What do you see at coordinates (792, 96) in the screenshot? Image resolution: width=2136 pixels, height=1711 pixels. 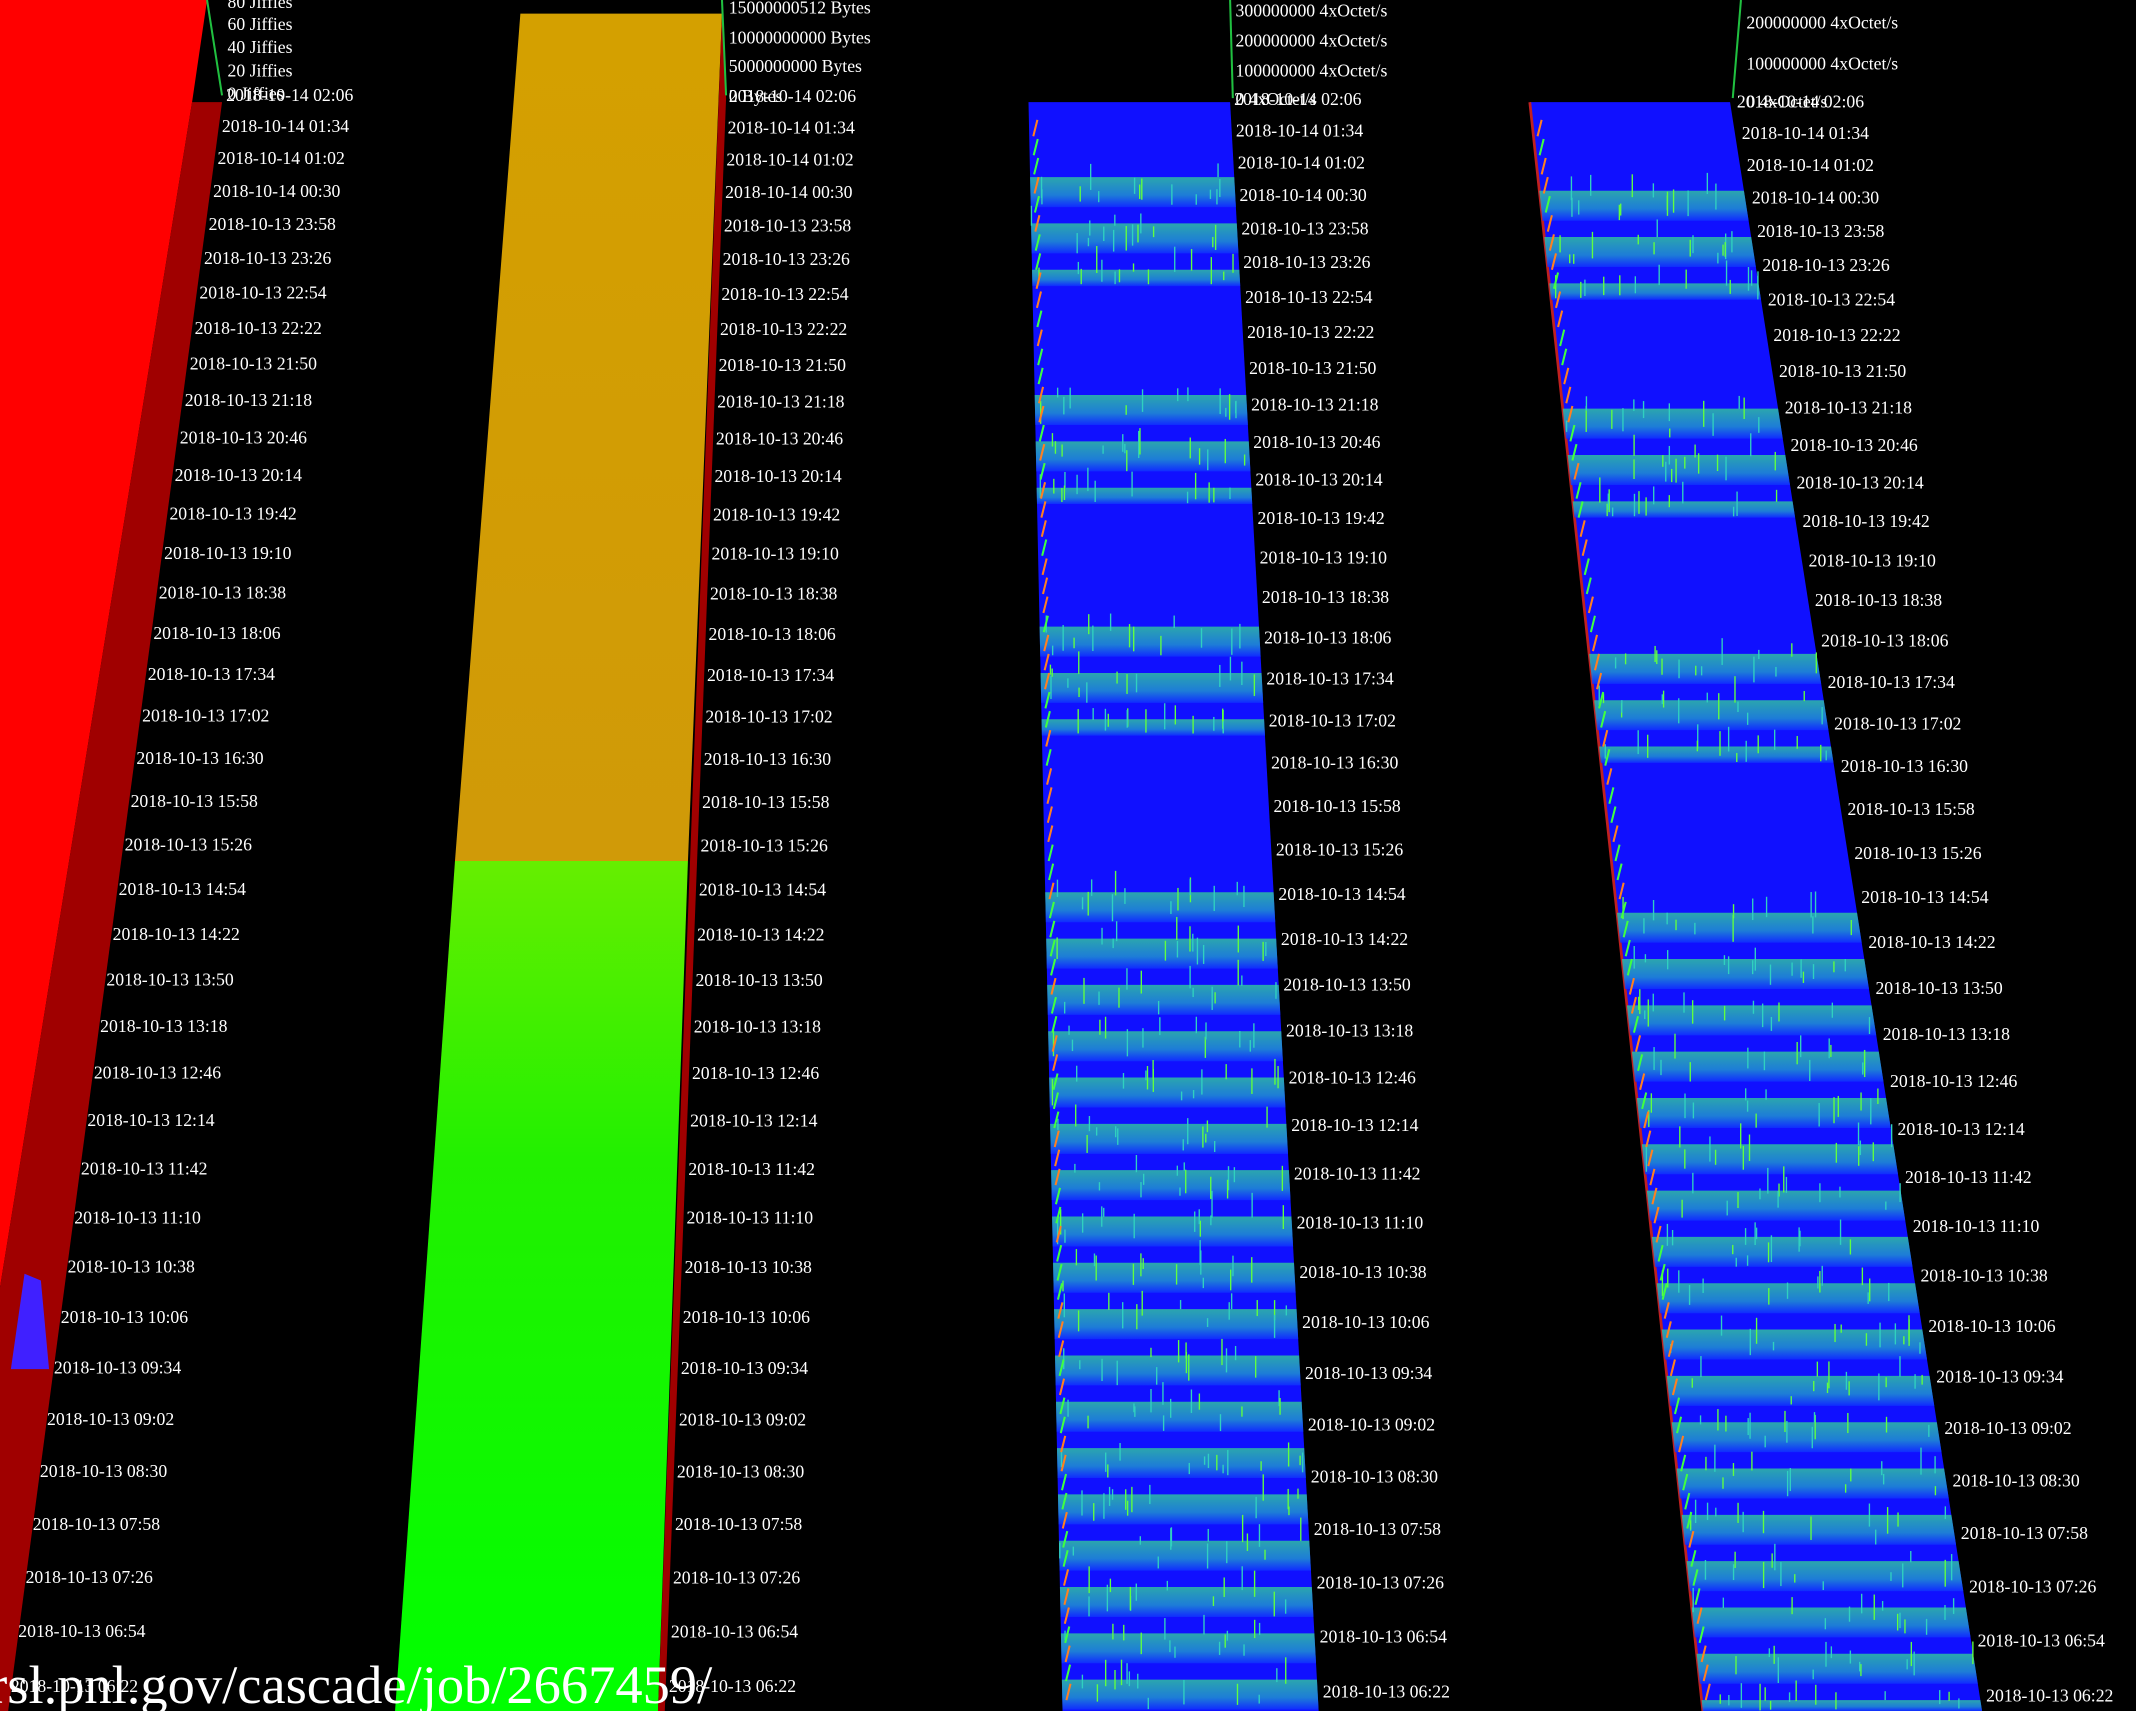 I see `time-label: 2018-10-14 02:06` at bounding box center [792, 96].